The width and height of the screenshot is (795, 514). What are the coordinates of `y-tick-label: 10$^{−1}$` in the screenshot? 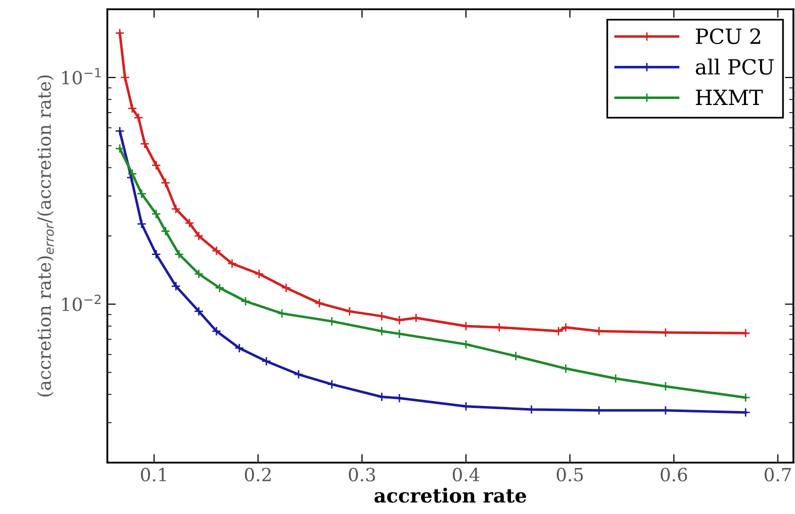 It's located at (81, 76).